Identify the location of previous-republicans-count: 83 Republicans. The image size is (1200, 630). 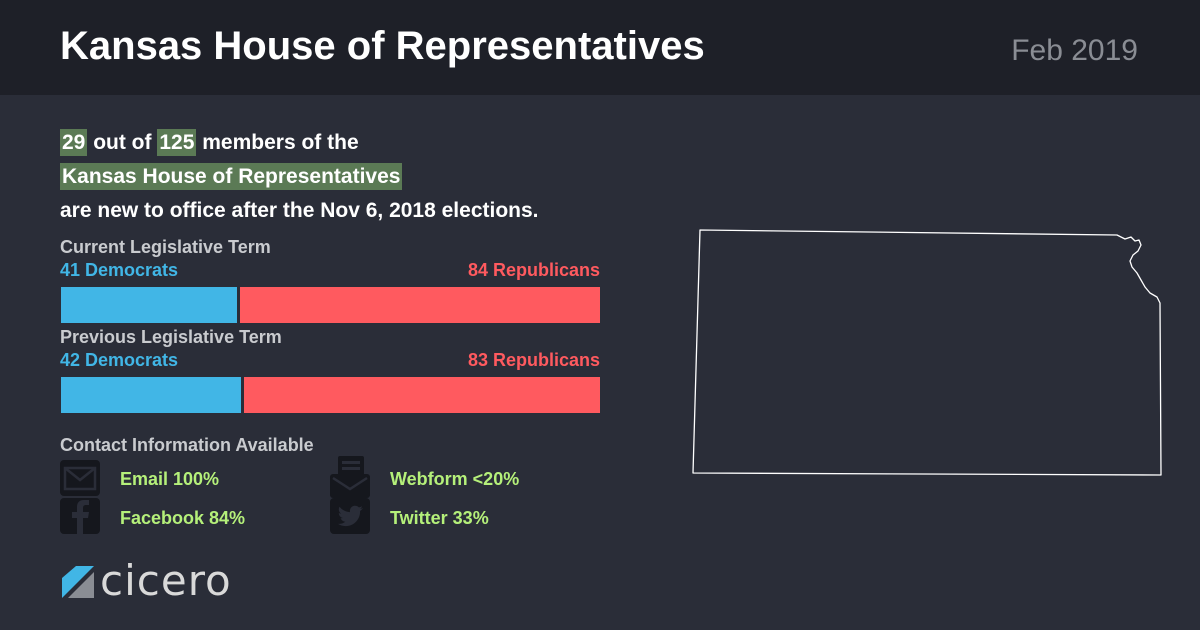
(533, 360).